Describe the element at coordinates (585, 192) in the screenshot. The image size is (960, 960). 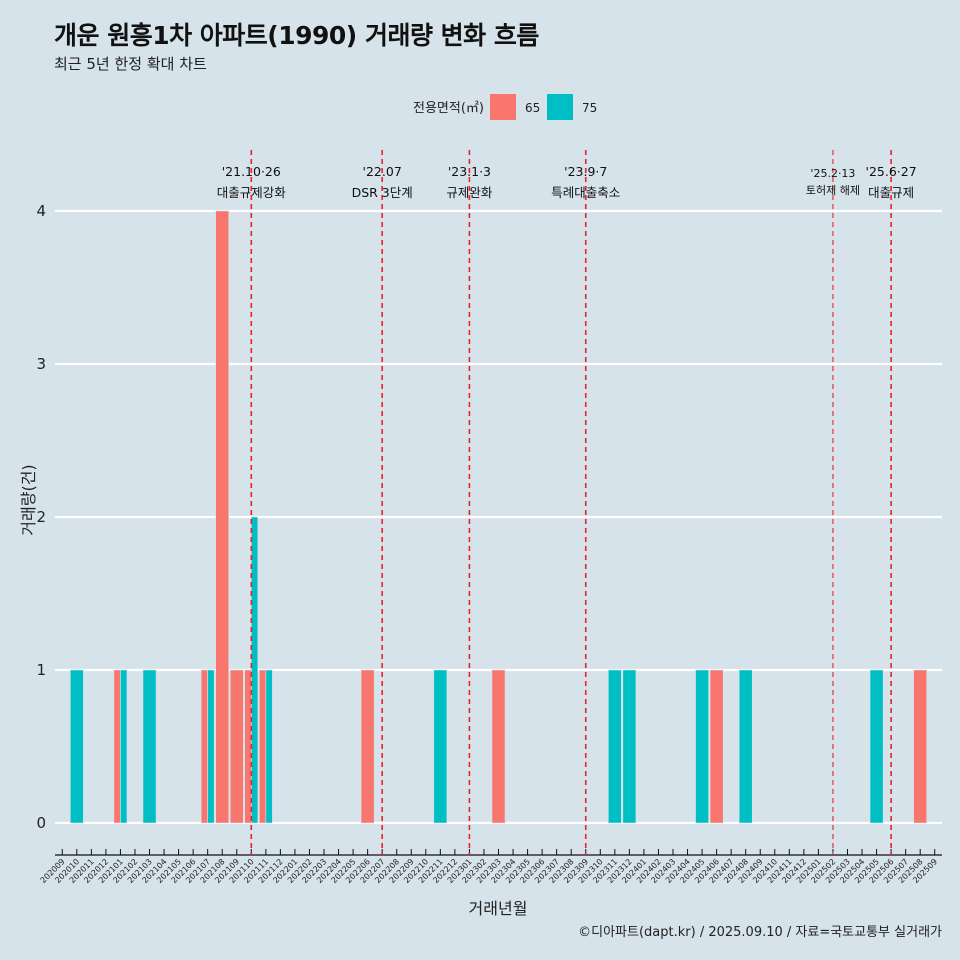
I see `event-label: 특례대출축소` at that location.